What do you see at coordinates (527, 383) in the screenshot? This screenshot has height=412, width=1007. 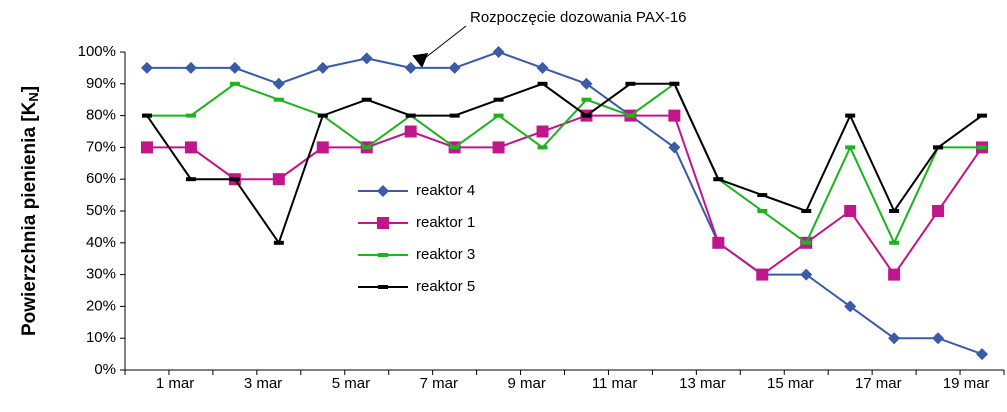 I see `x-tick-label: 9 mar` at bounding box center [527, 383].